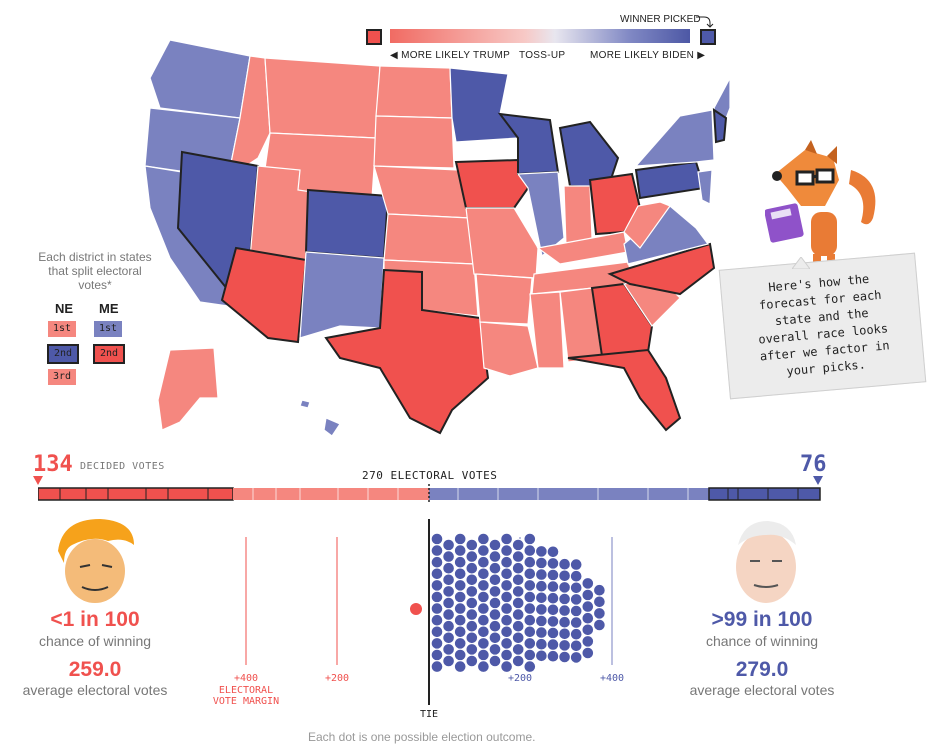 This screenshot has width=940, height=744. Describe the element at coordinates (188, 389) in the screenshot. I see `state-ak` at that location.